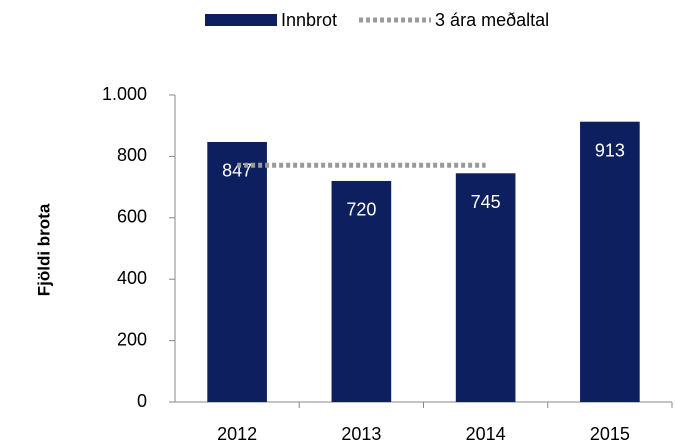 The image size is (675, 448). Describe the element at coordinates (492, 20) in the screenshot. I see `legend-label: 3 ára meðaltal` at that location.